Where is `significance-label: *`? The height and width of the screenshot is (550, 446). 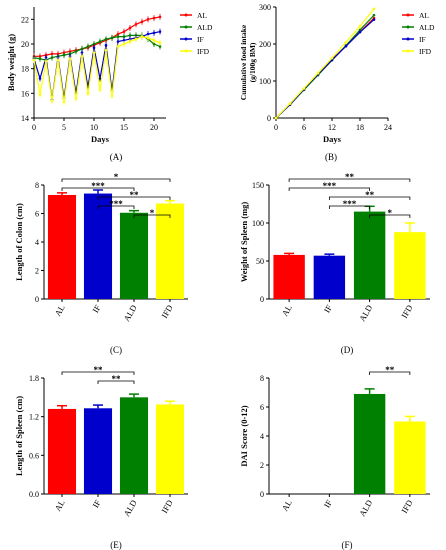 significance-label: * is located at coordinates (152, 213).